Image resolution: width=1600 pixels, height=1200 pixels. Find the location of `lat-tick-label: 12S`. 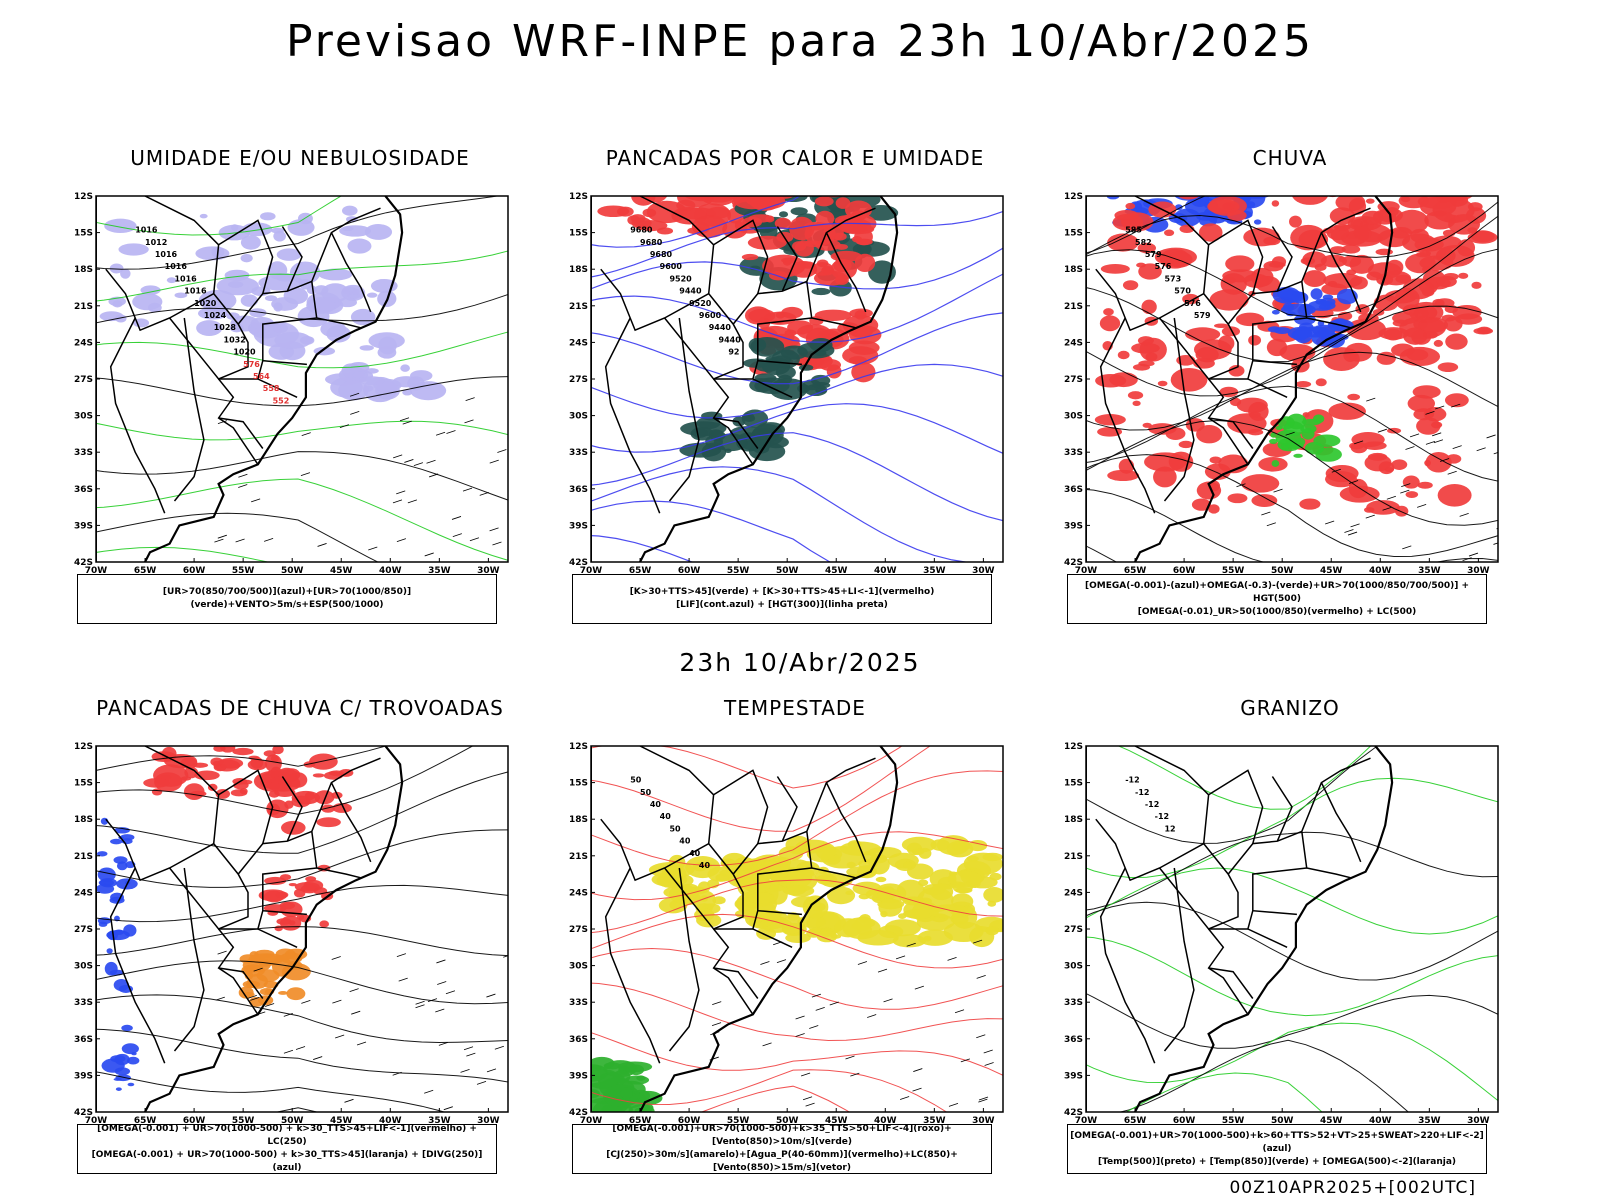

lat-tick-label: 12S is located at coordinates (578, 197).